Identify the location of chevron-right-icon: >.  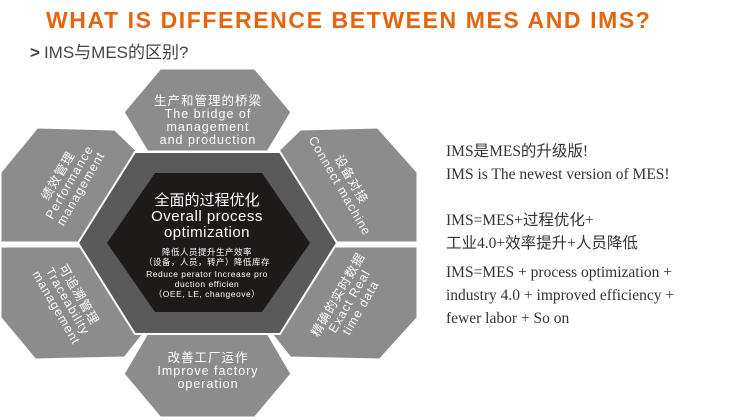
(35, 52).